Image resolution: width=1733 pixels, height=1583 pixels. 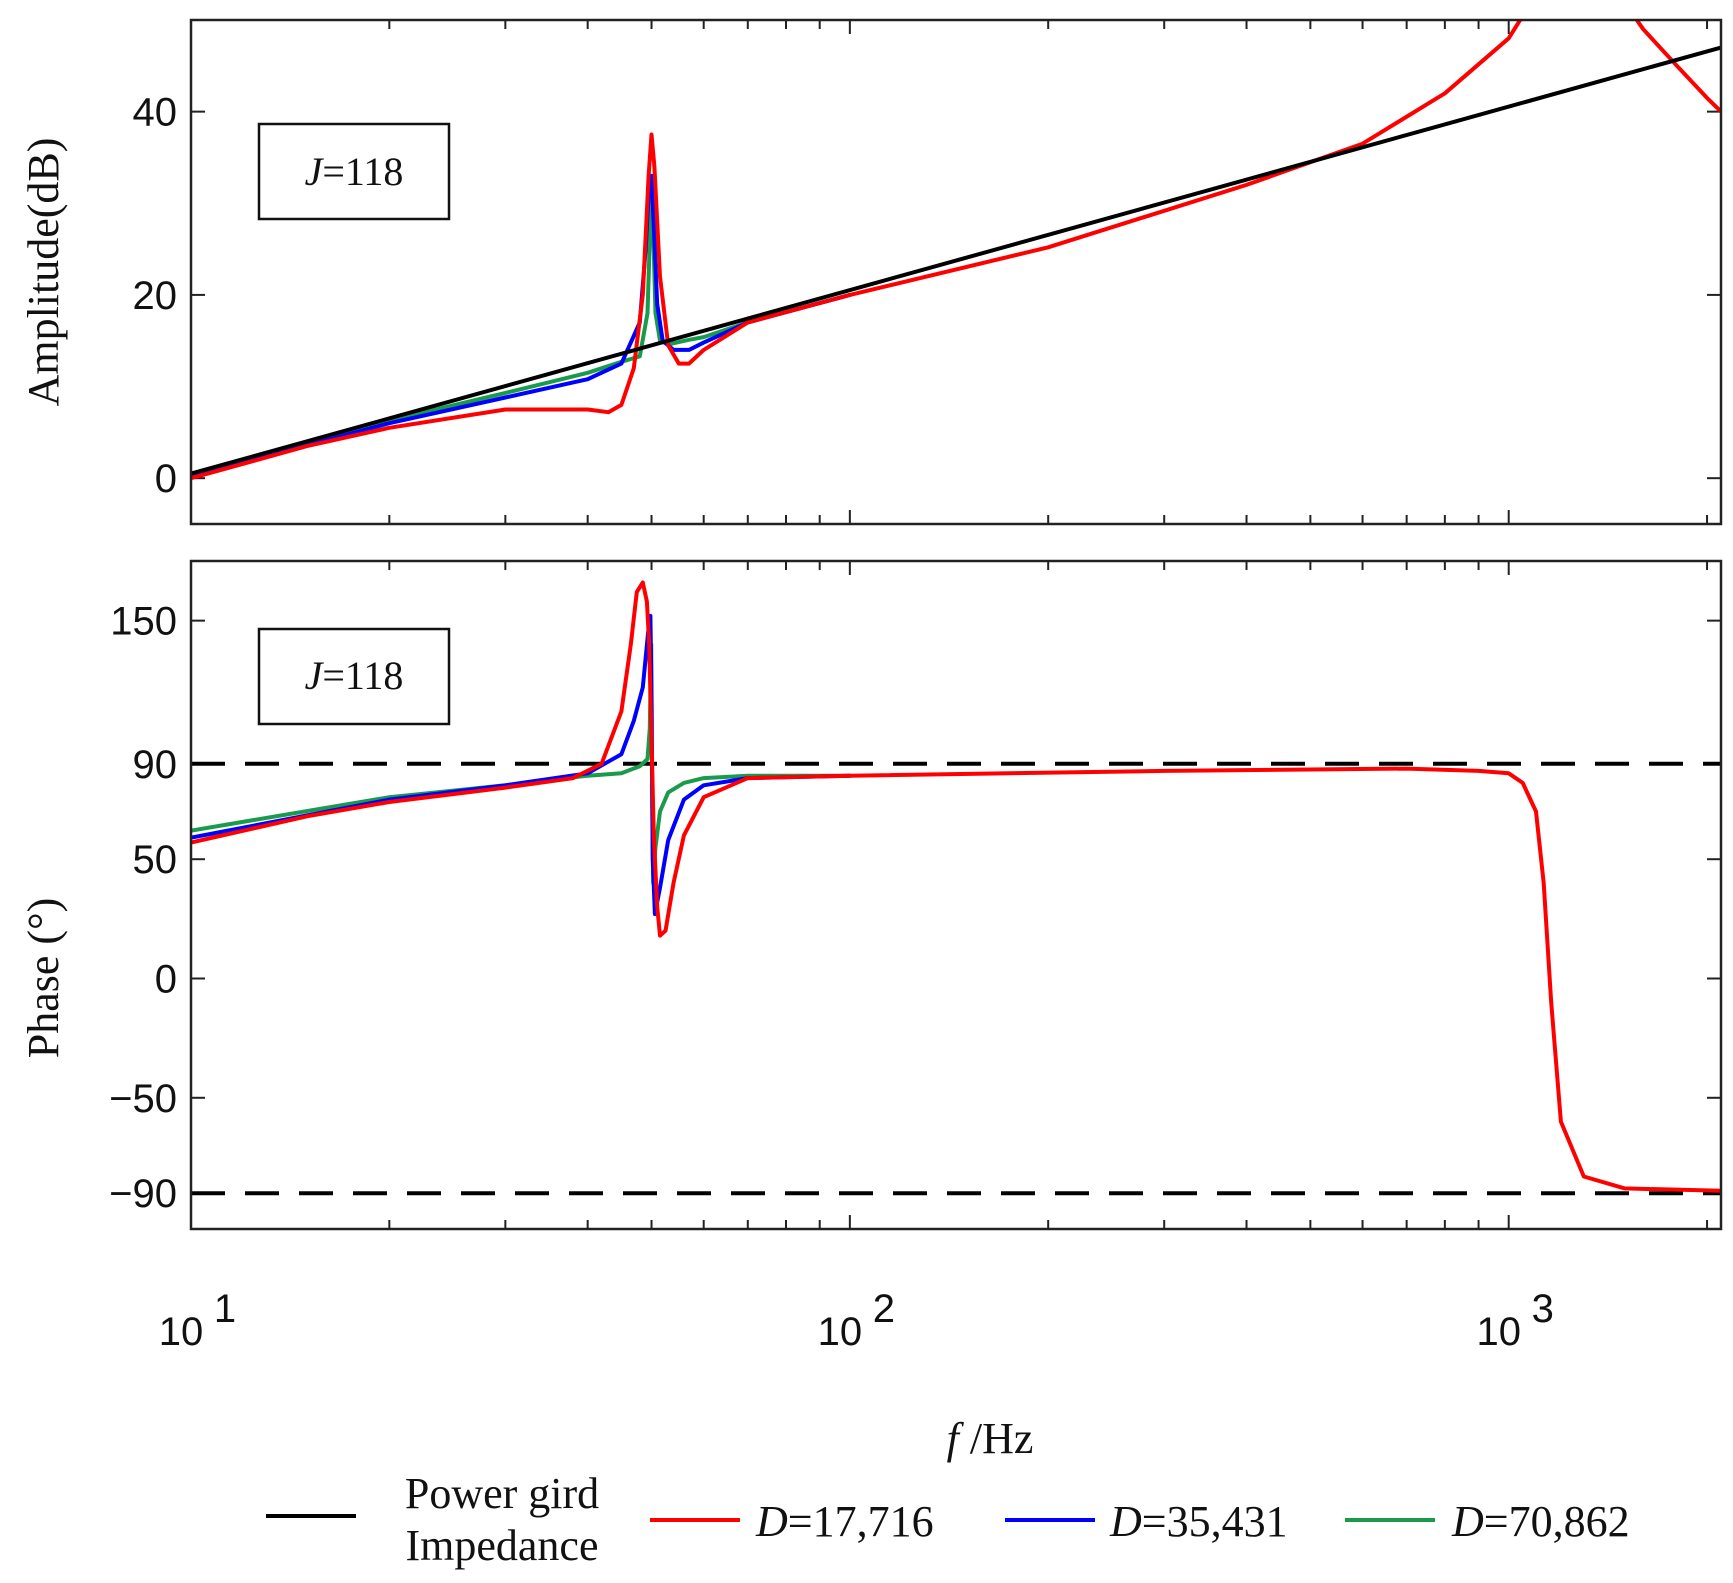 What do you see at coordinates (1543, 1309) in the screenshot?
I see `phase-xtick-exponent: 3` at bounding box center [1543, 1309].